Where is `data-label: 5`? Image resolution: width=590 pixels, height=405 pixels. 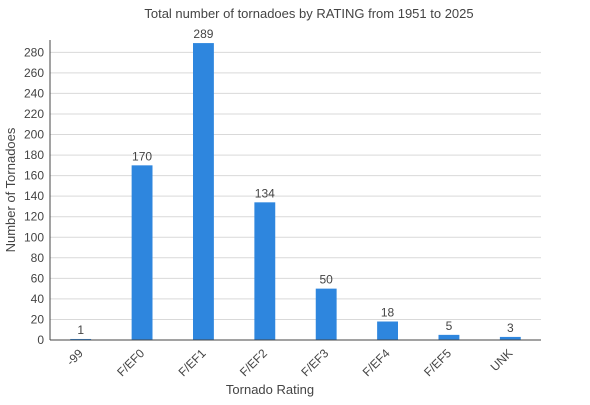 data-label: 5 is located at coordinates (449, 326).